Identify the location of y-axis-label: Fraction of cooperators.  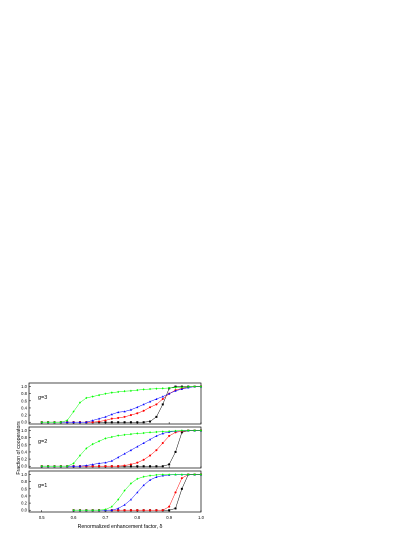
(19, 448).